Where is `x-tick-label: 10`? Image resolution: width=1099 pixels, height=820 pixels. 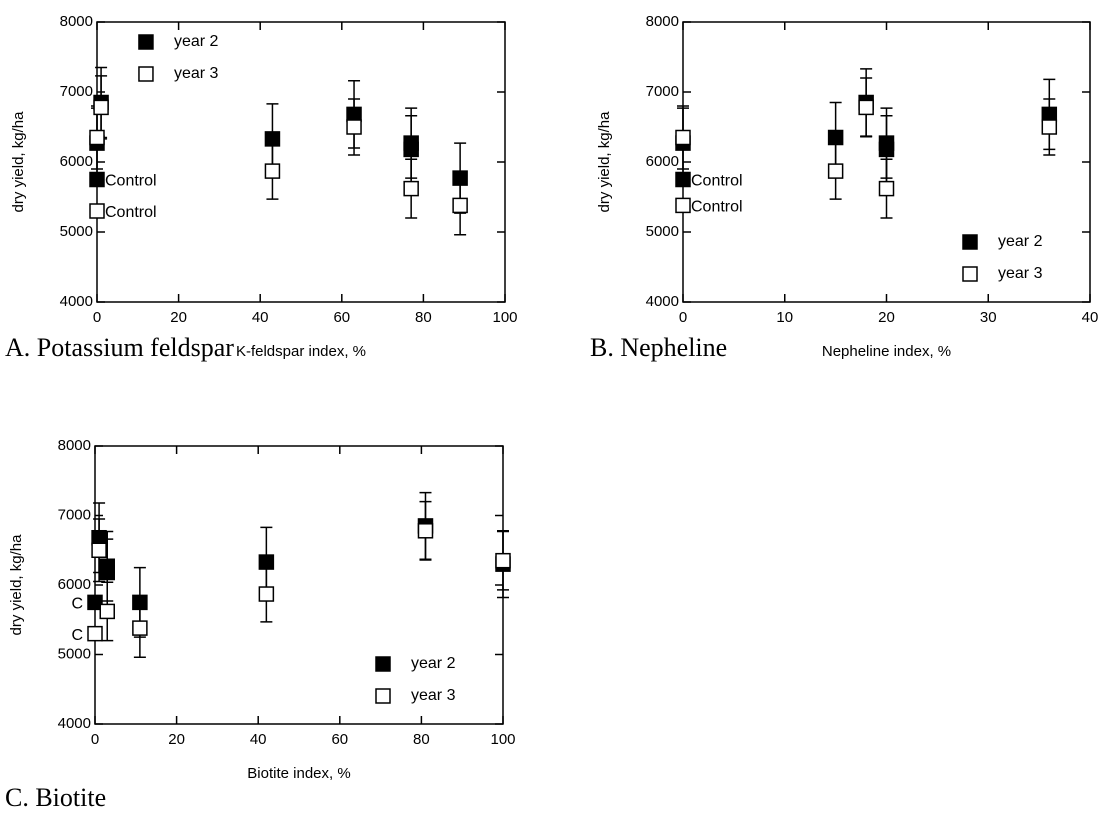 x-tick-label: 10 is located at coordinates (784, 317).